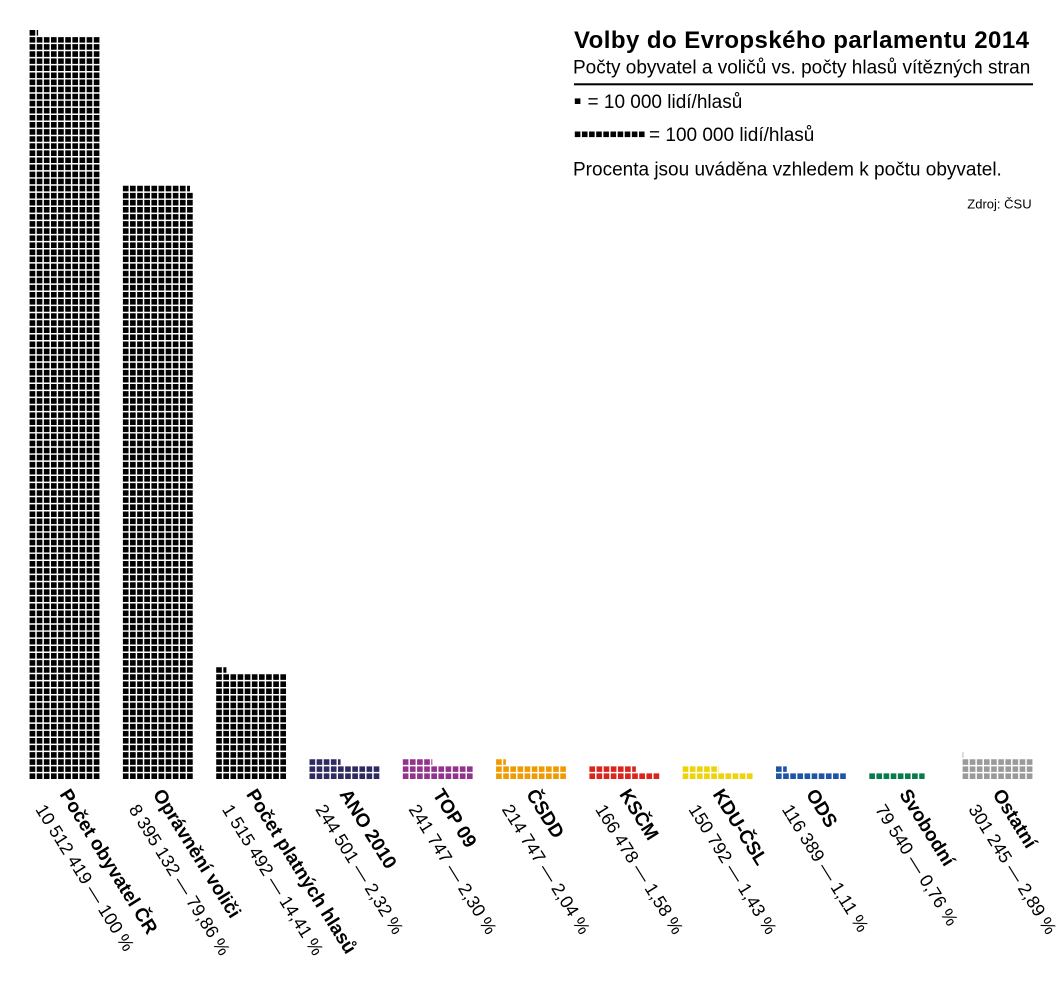  I want to click on svg-text: = 10 000 lidí/hlasů, so click(665, 102).